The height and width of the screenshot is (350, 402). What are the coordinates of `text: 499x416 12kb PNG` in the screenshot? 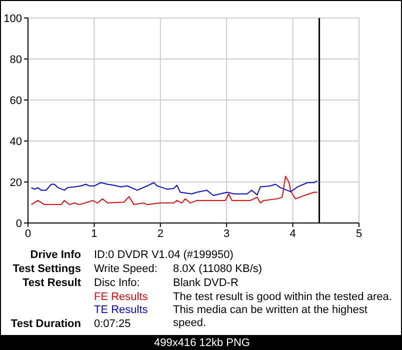 It's located at (201, 342).